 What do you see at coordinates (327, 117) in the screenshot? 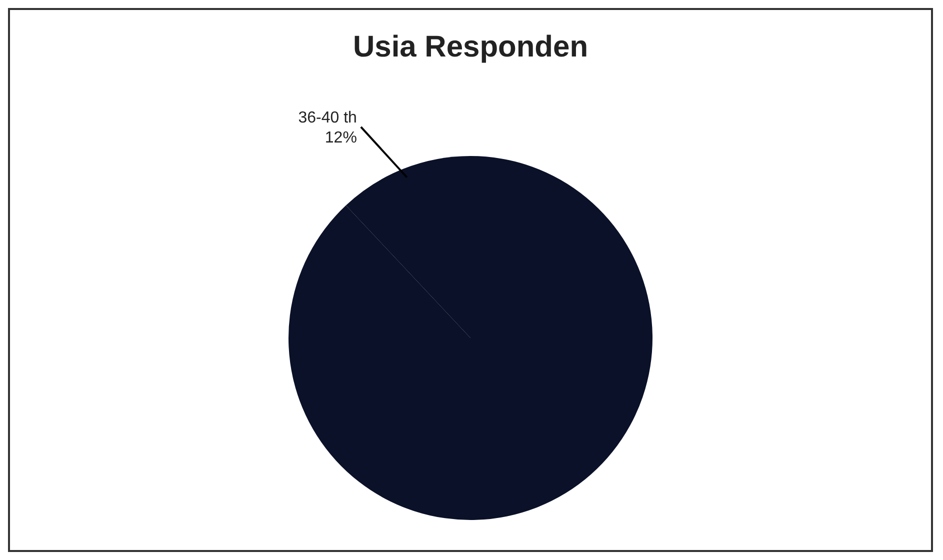
I see `slice-label: 36-40 th` at bounding box center [327, 117].